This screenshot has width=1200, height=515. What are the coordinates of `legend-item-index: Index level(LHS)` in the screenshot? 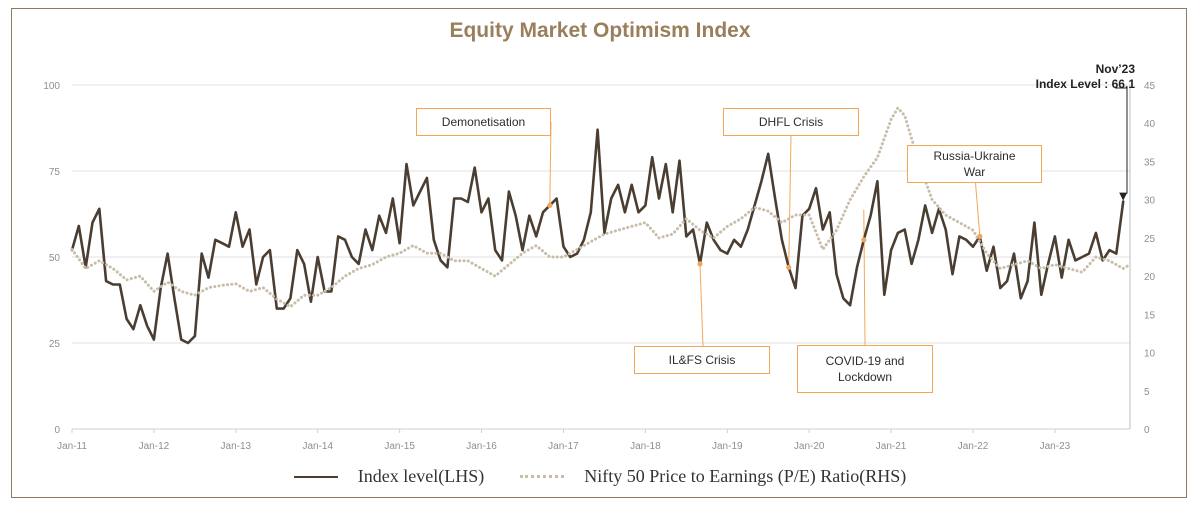 It's located at (389, 476).